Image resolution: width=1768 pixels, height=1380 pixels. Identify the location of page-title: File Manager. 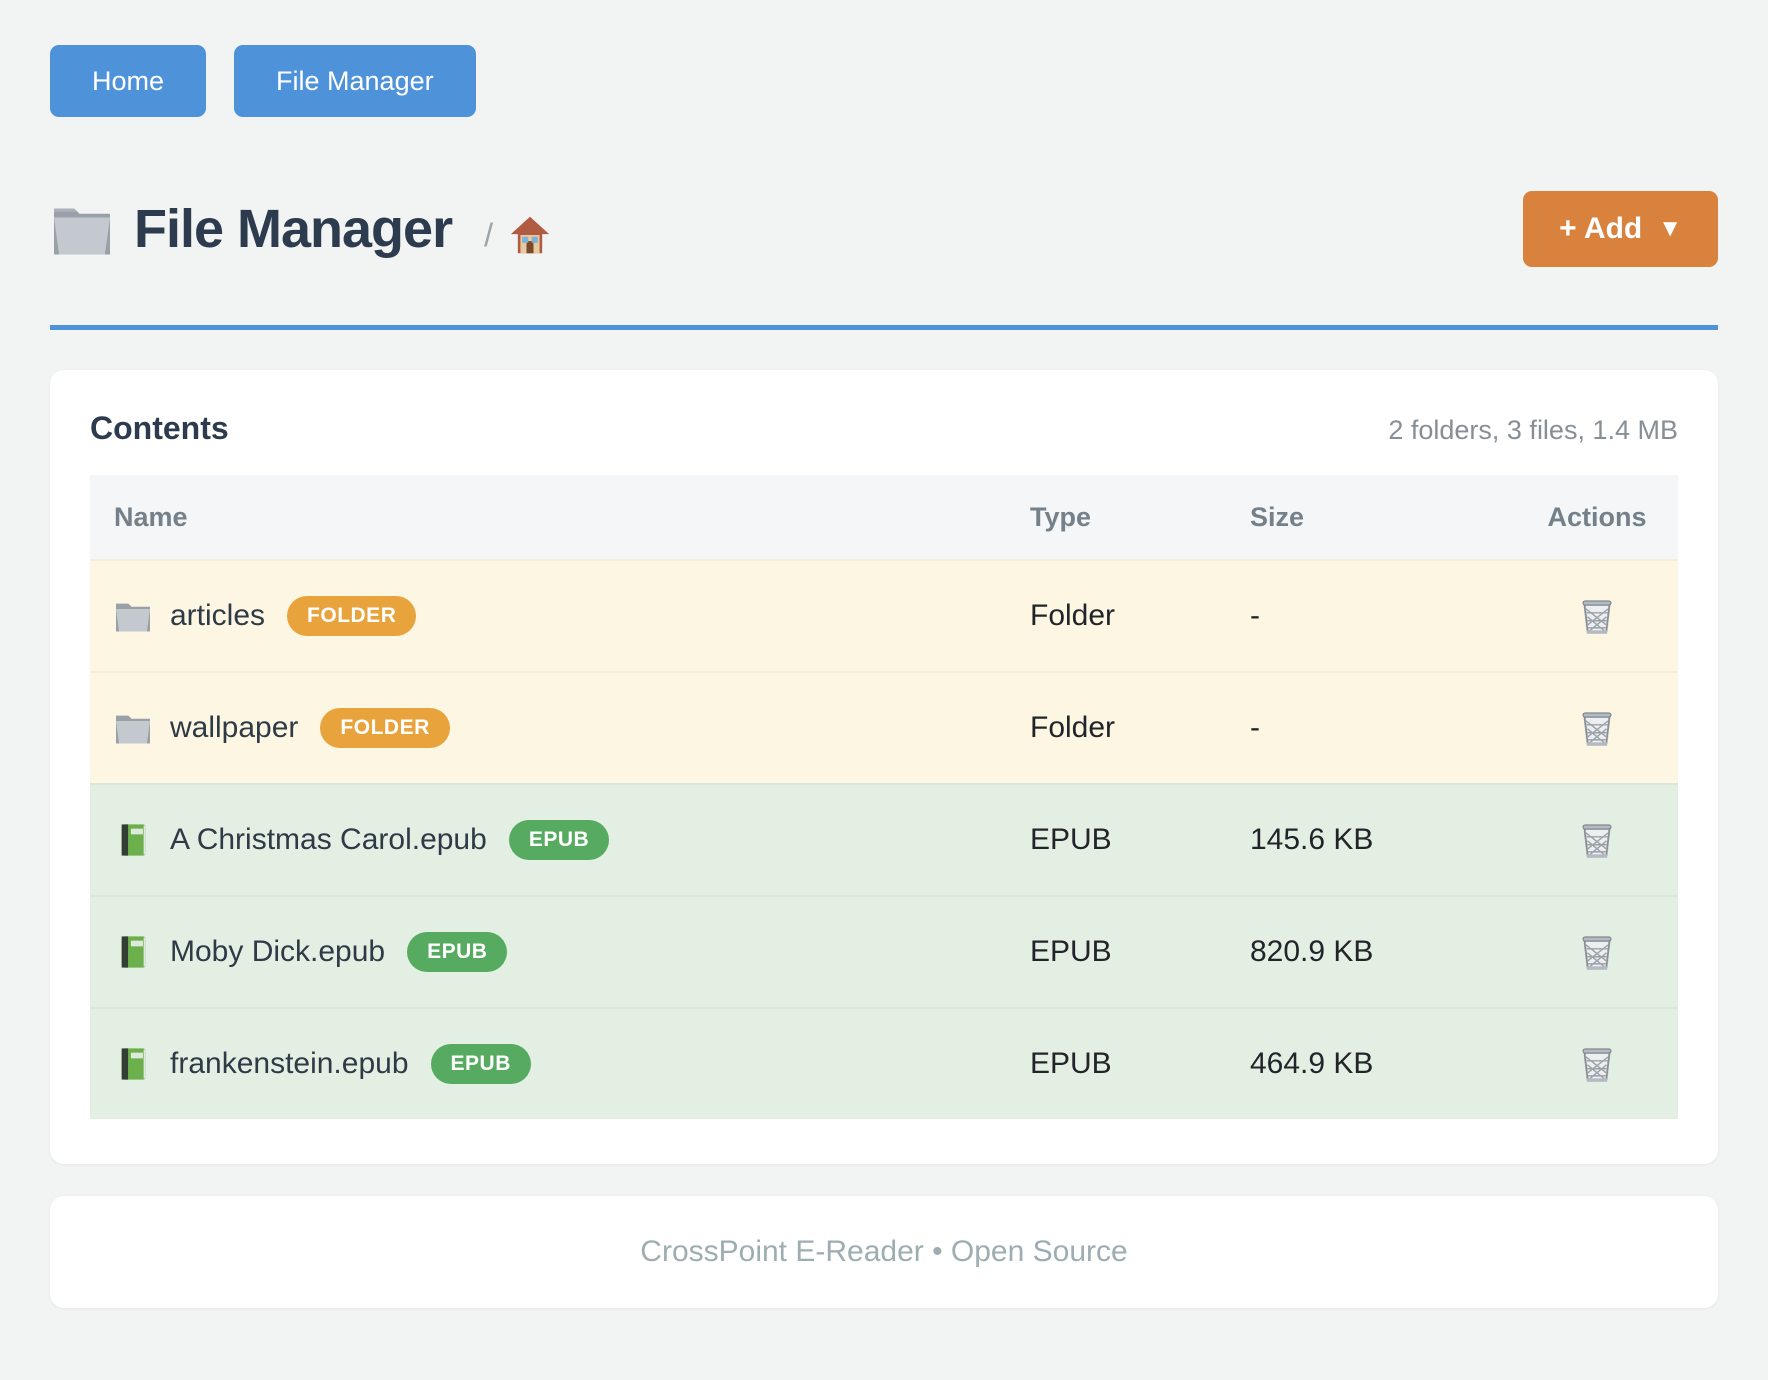
(293, 229).